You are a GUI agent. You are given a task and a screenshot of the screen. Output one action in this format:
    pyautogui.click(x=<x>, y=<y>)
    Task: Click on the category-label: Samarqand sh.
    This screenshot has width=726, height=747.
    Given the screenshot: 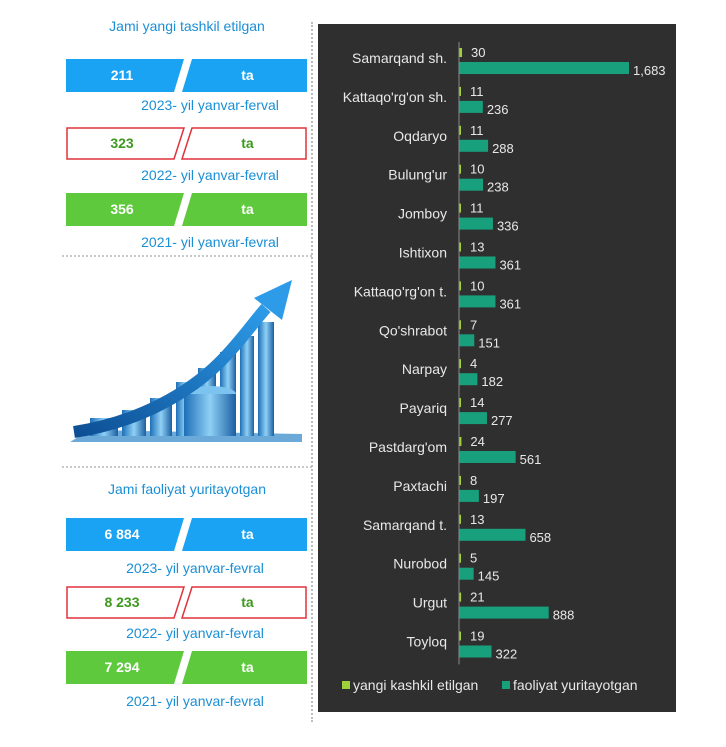 What is the action you would take?
    pyautogui.click(x=399, y=58)
    